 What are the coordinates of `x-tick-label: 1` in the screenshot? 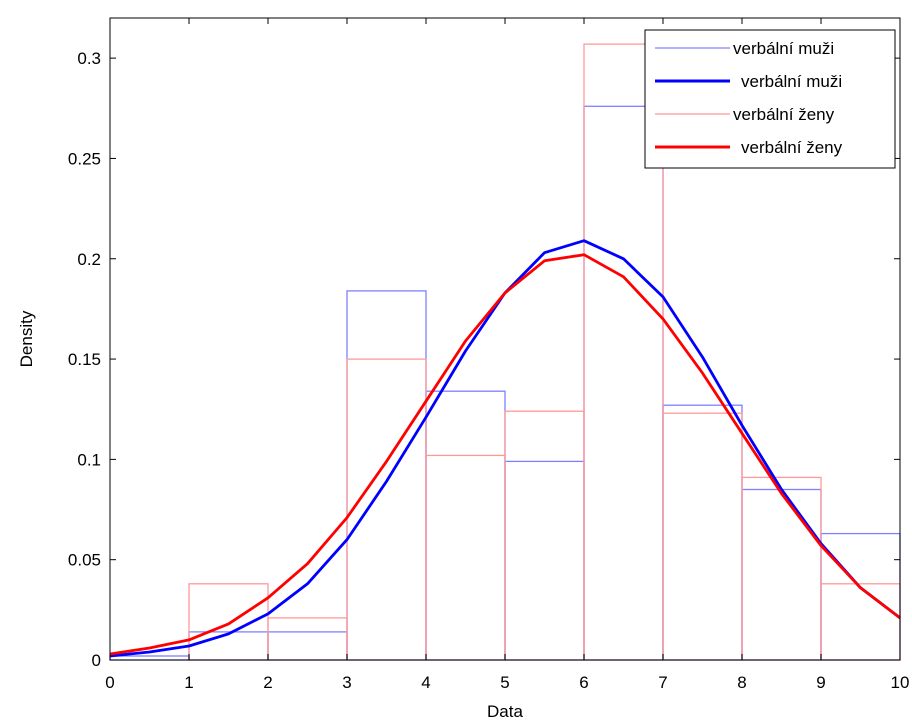 It's located at (188, 682).